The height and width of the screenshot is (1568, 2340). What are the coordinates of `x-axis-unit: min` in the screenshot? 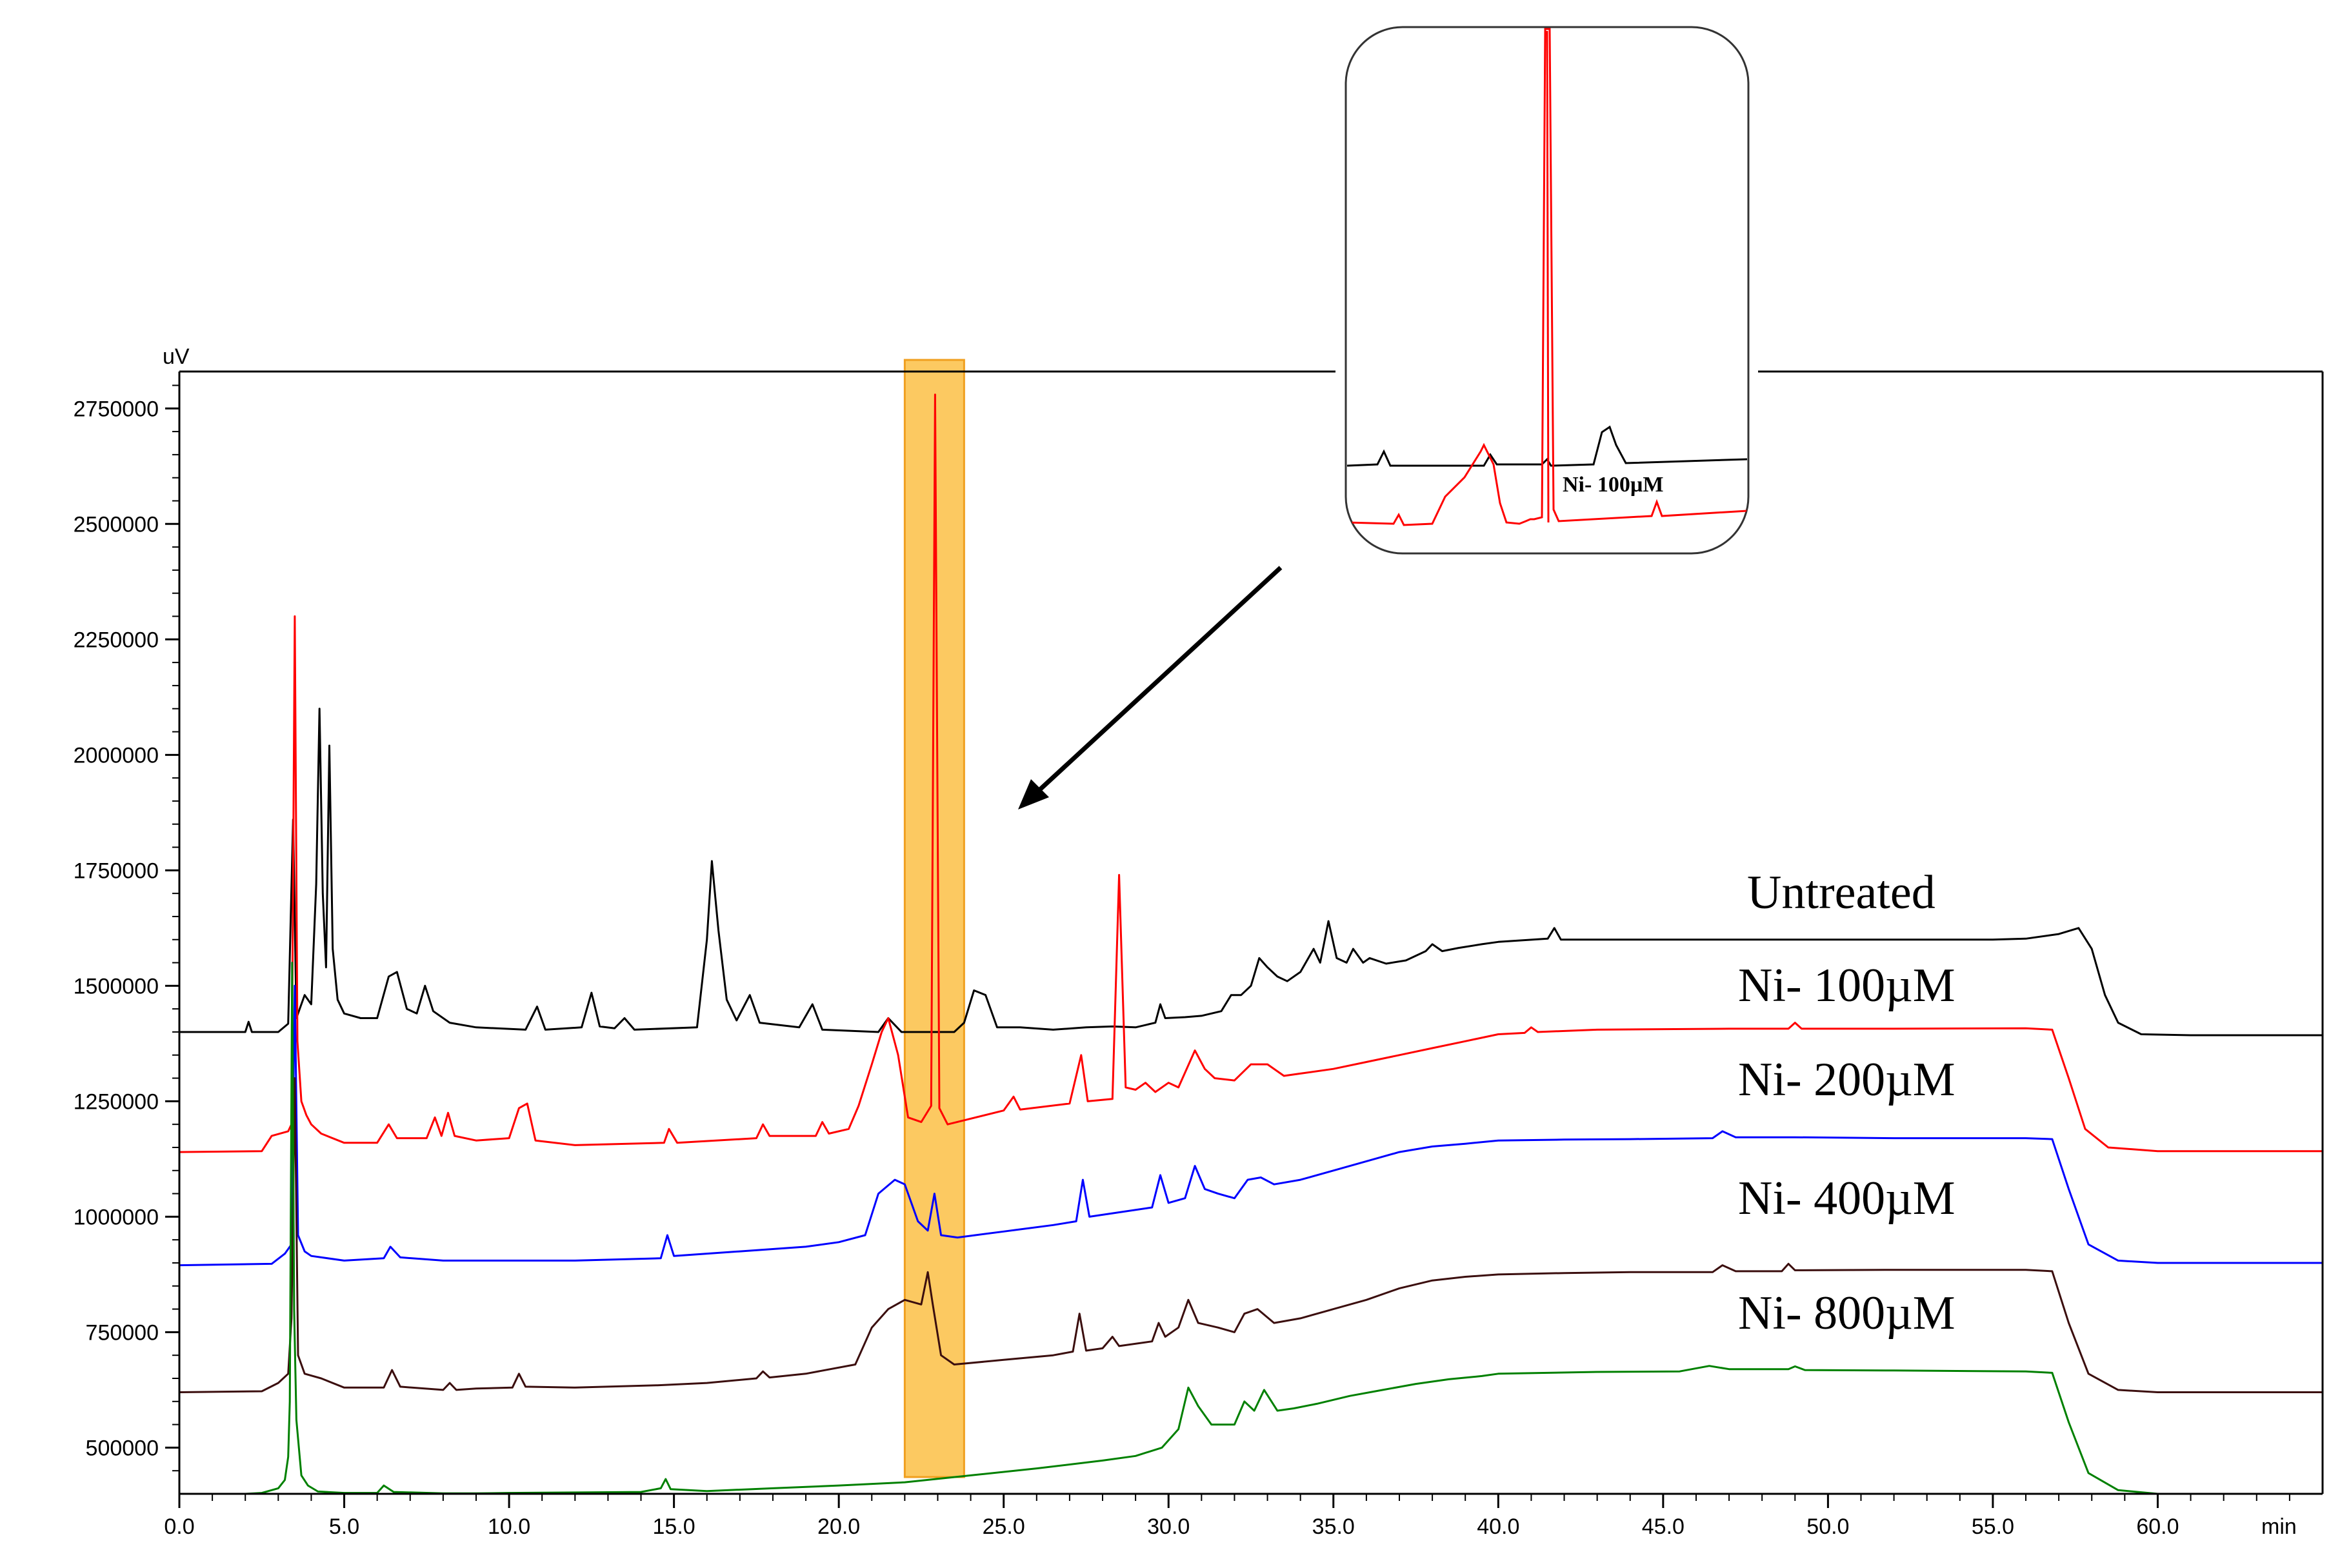 It's located at (2279, 1527).